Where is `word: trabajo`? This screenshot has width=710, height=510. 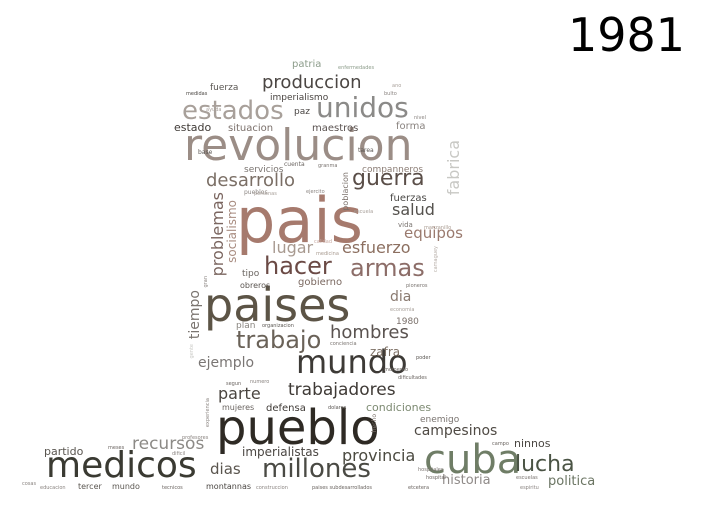 word: trabajo is located at coordinates (279, 340).